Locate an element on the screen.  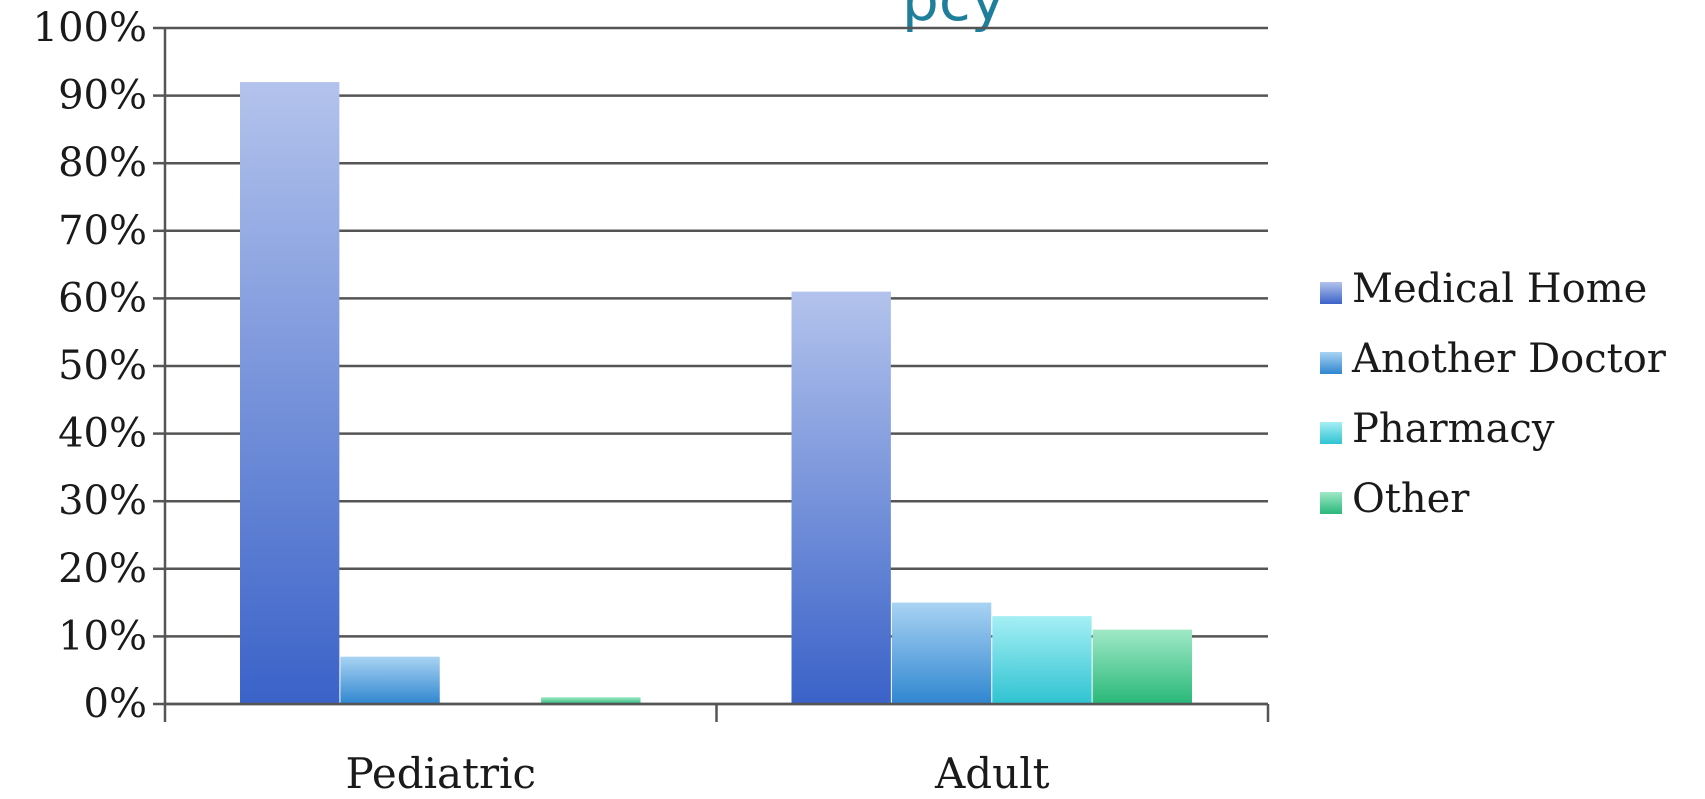
legend-label: Other is located at coordinates (1411, 499).